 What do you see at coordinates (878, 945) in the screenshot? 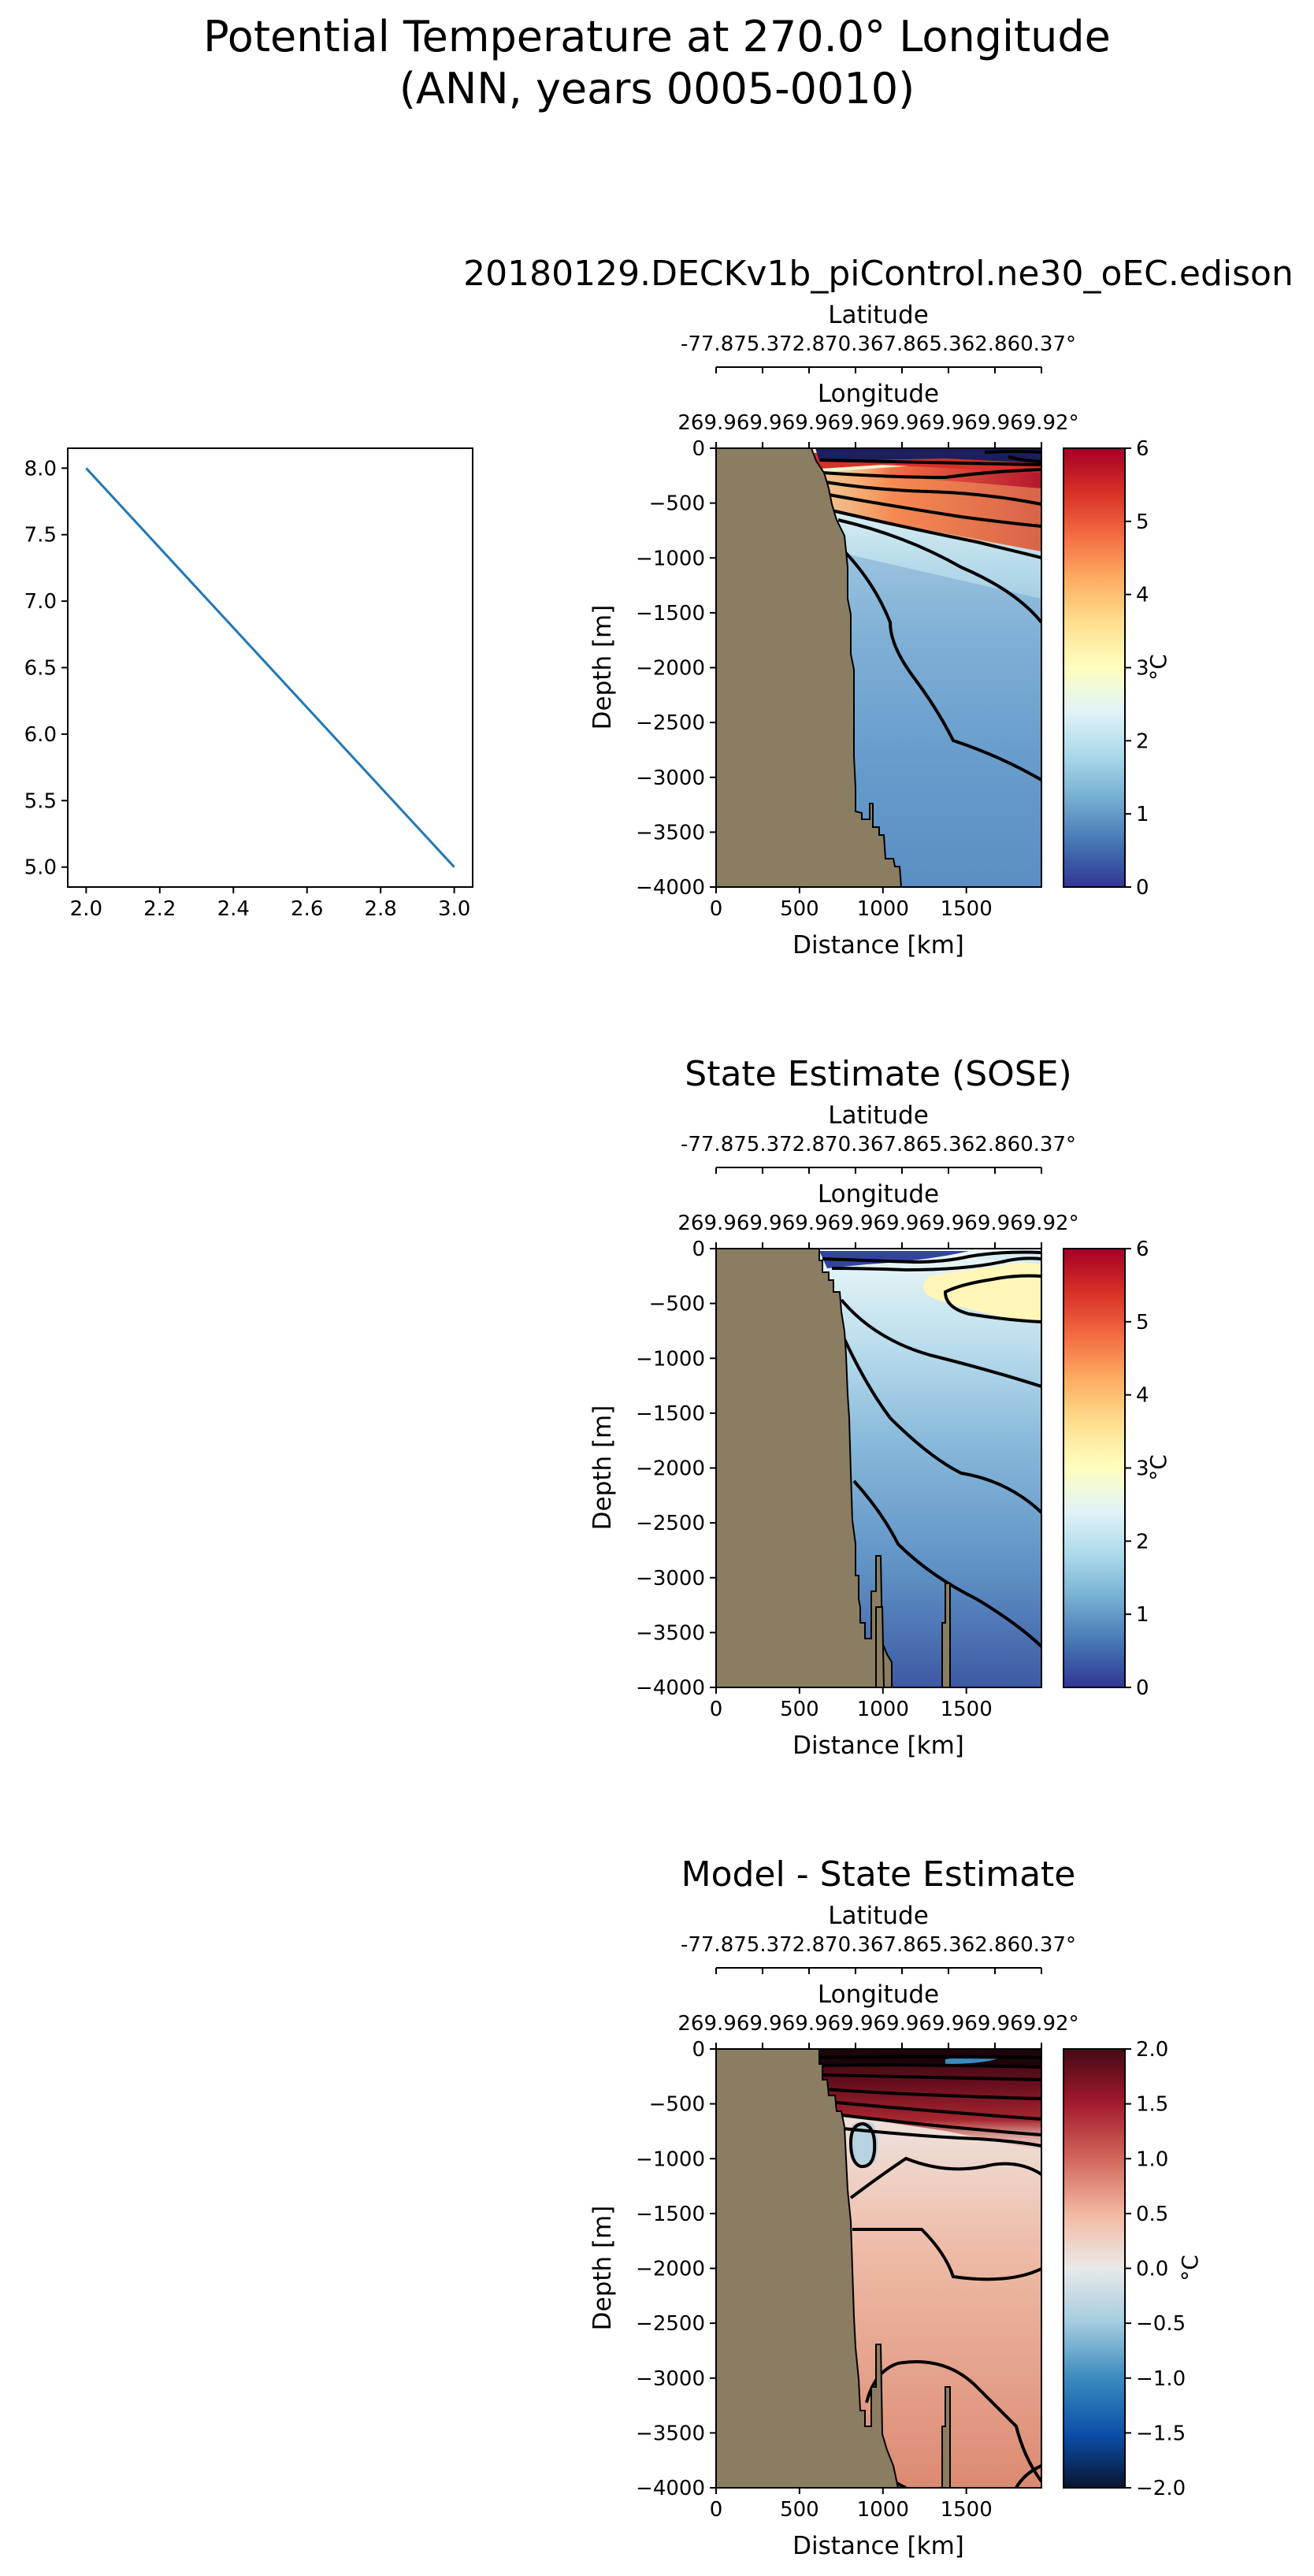
I see `model-x-label: Distance [km]` at bounding box center [878, 945].